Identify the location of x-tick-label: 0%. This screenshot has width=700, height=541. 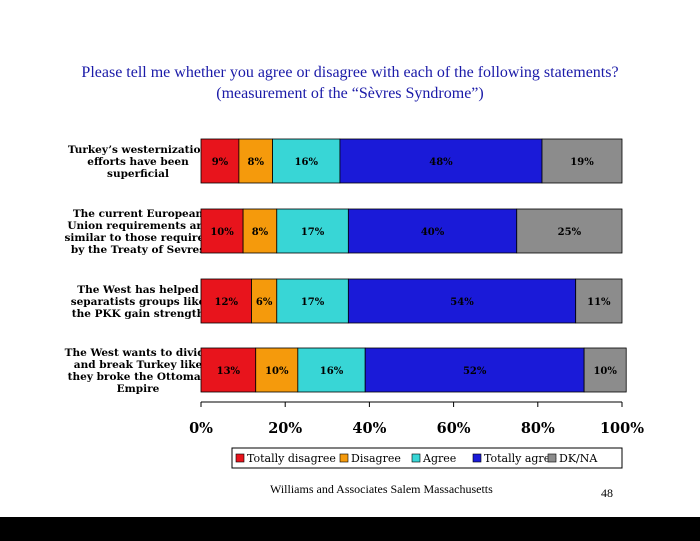
(201, 428).